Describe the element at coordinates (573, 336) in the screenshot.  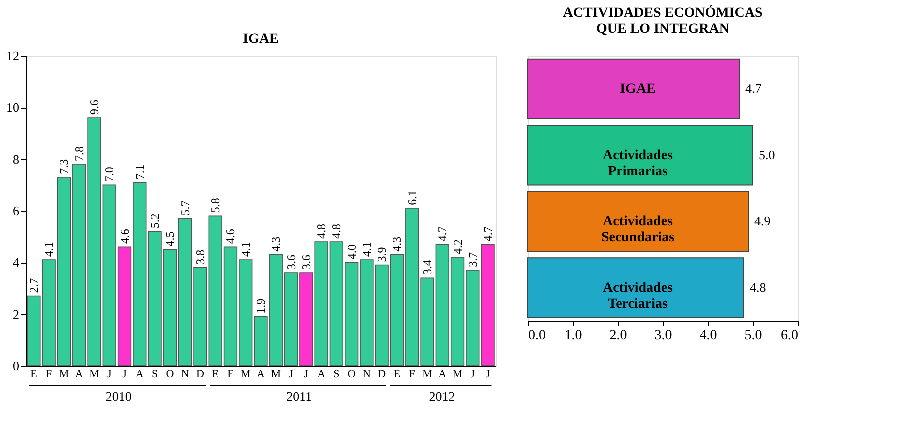
I see `x-tick-label: 1.0` at that location.